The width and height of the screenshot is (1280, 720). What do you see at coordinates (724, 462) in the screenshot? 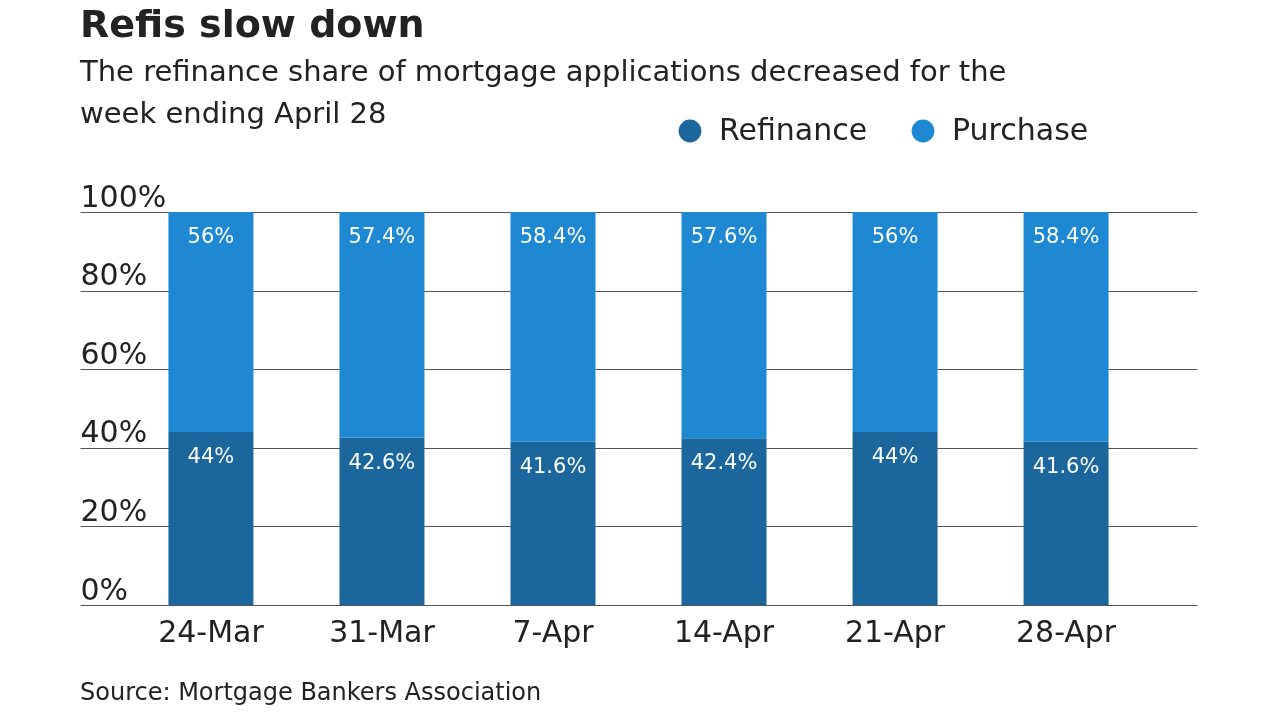
I see `data-label: 42.4%` at bounding box center [724, 462].